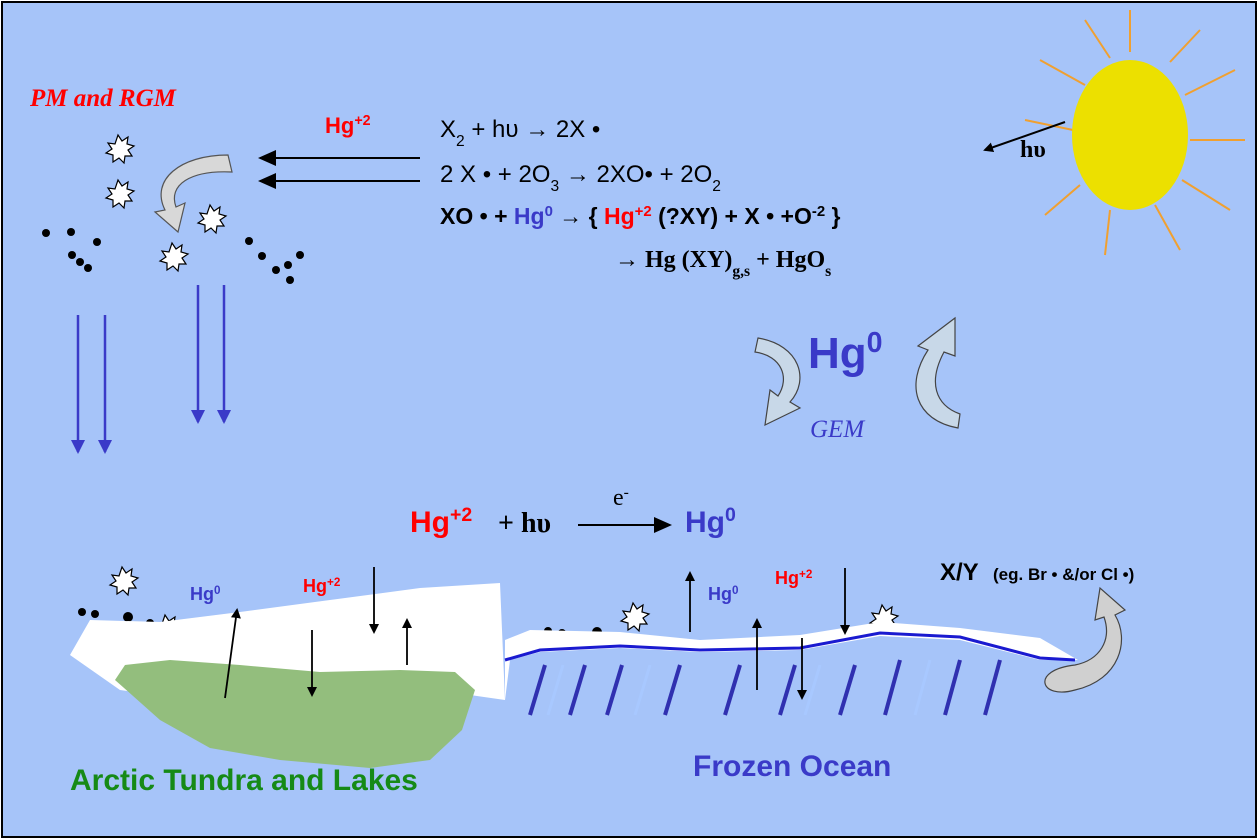 The image size is (1258, 839). I want to click on ocean-label: Frozen Ocean, so click(792, 766).